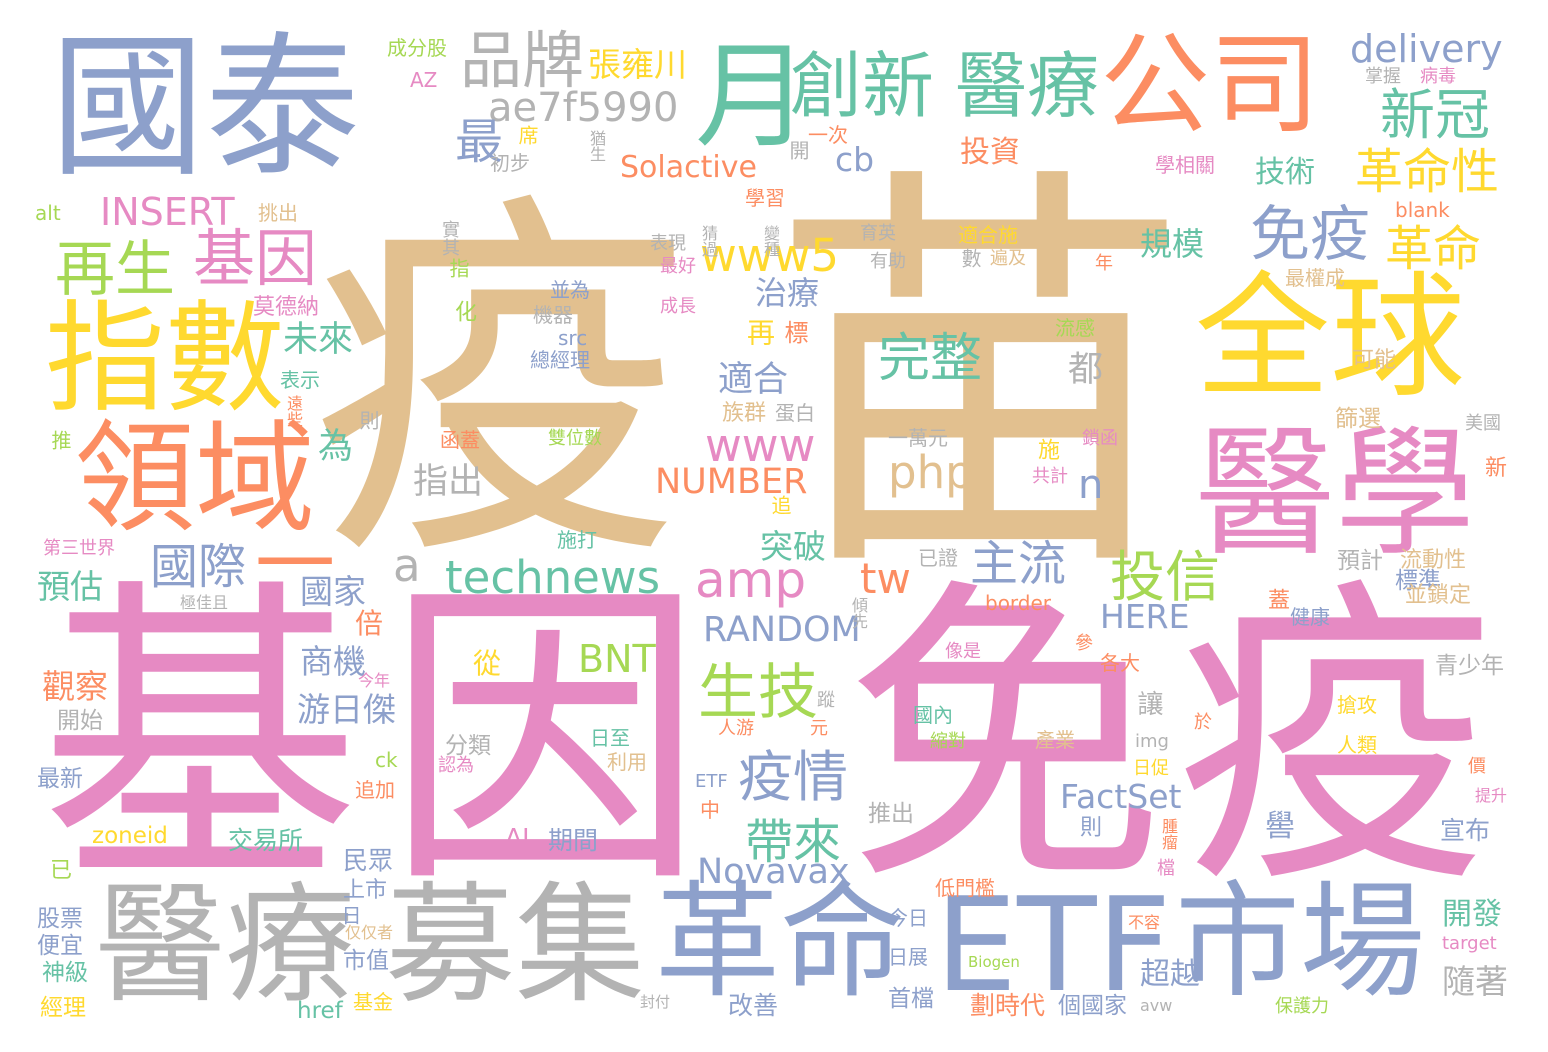 Image resolution: width=1548 pixels, height=1052 pixels. What do you see at coordinates (60, 440) in the screenshot?
I see `word-cloud-word: 推` at bounding box center [60, 440].